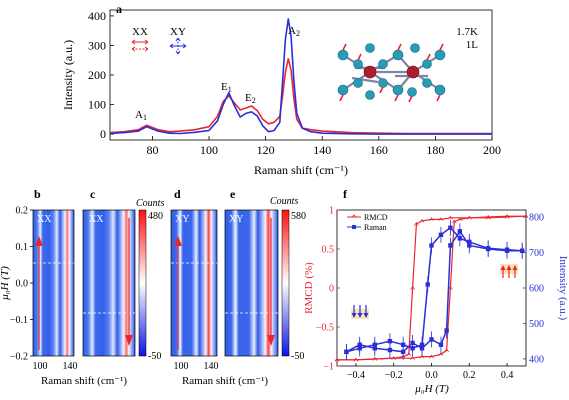 The height and width of the screenshot is (400, 569). Describe the element at coordinates (367, 222) in the screenshot. I see `panel-f-legend: RMCD Raman` at that location.